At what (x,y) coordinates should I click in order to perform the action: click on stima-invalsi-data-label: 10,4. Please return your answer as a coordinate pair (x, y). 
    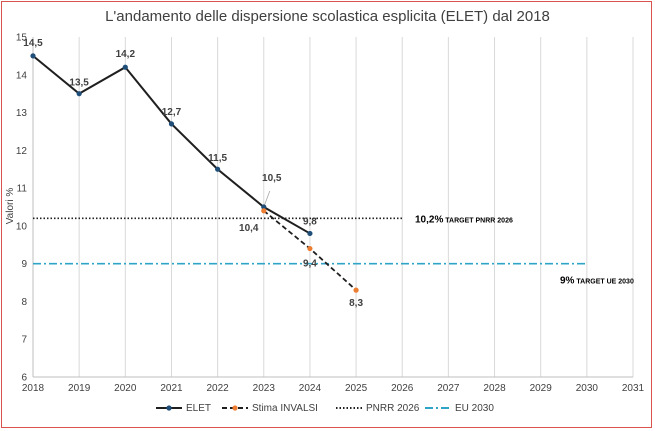
    Looking at the image, I should click on (249, 228).